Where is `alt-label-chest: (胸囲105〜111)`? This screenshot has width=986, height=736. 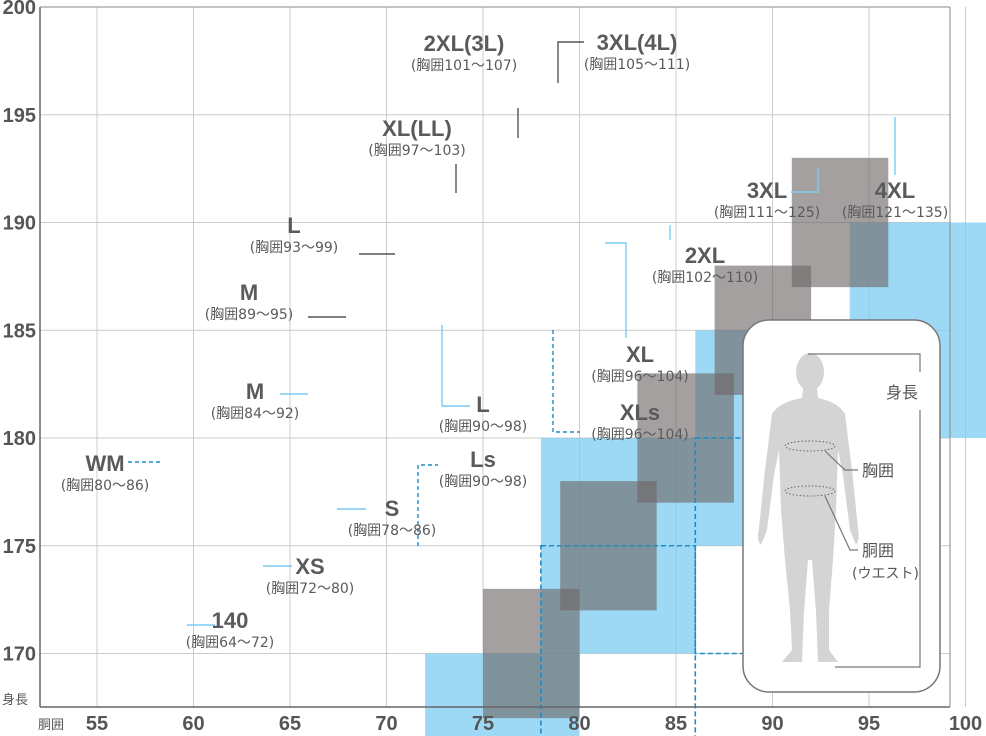
alt-label-chest: (胸囲105〜111) is located at coordinates (637, 65).